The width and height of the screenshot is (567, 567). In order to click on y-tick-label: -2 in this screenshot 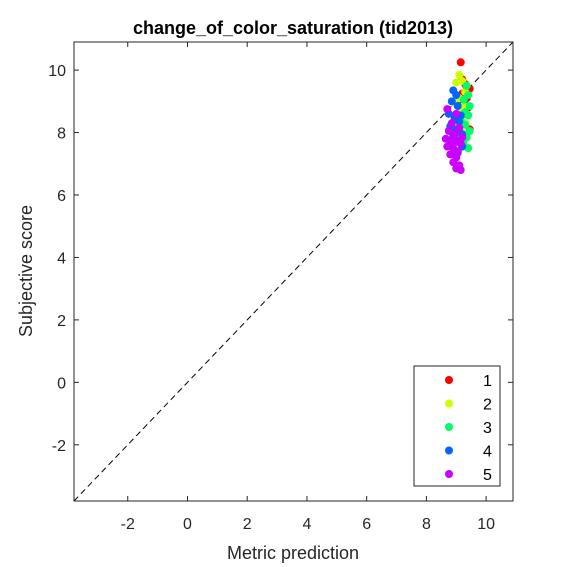, I will do `click(59, 446)`.